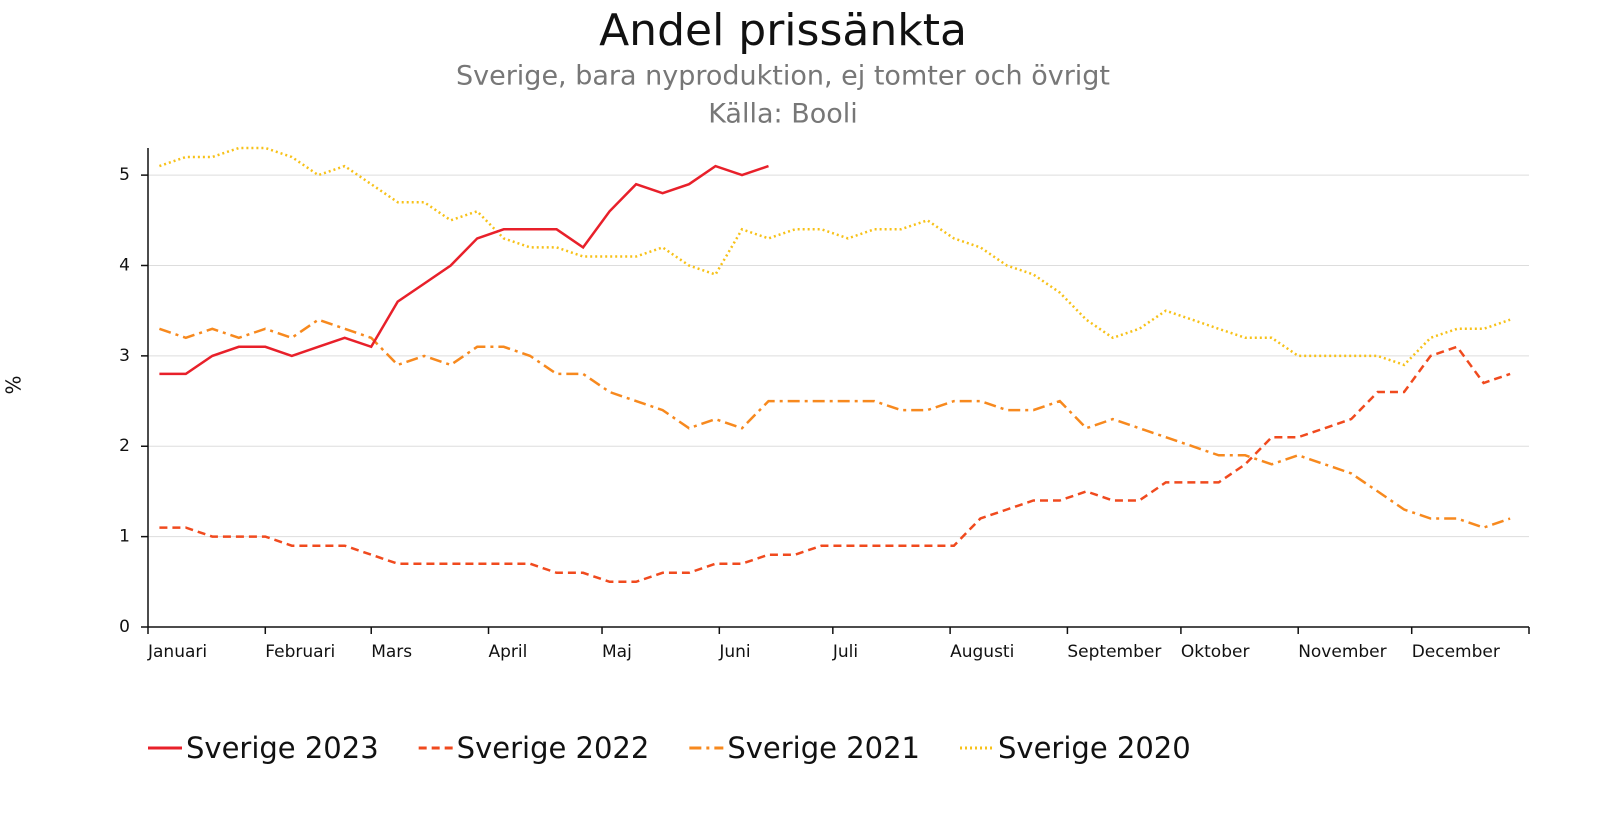 The image size is (1604, 817). Describe the element at coordinates (553, 748) in the screenshot. I see `legend-label: Sverige 2022` at that location.